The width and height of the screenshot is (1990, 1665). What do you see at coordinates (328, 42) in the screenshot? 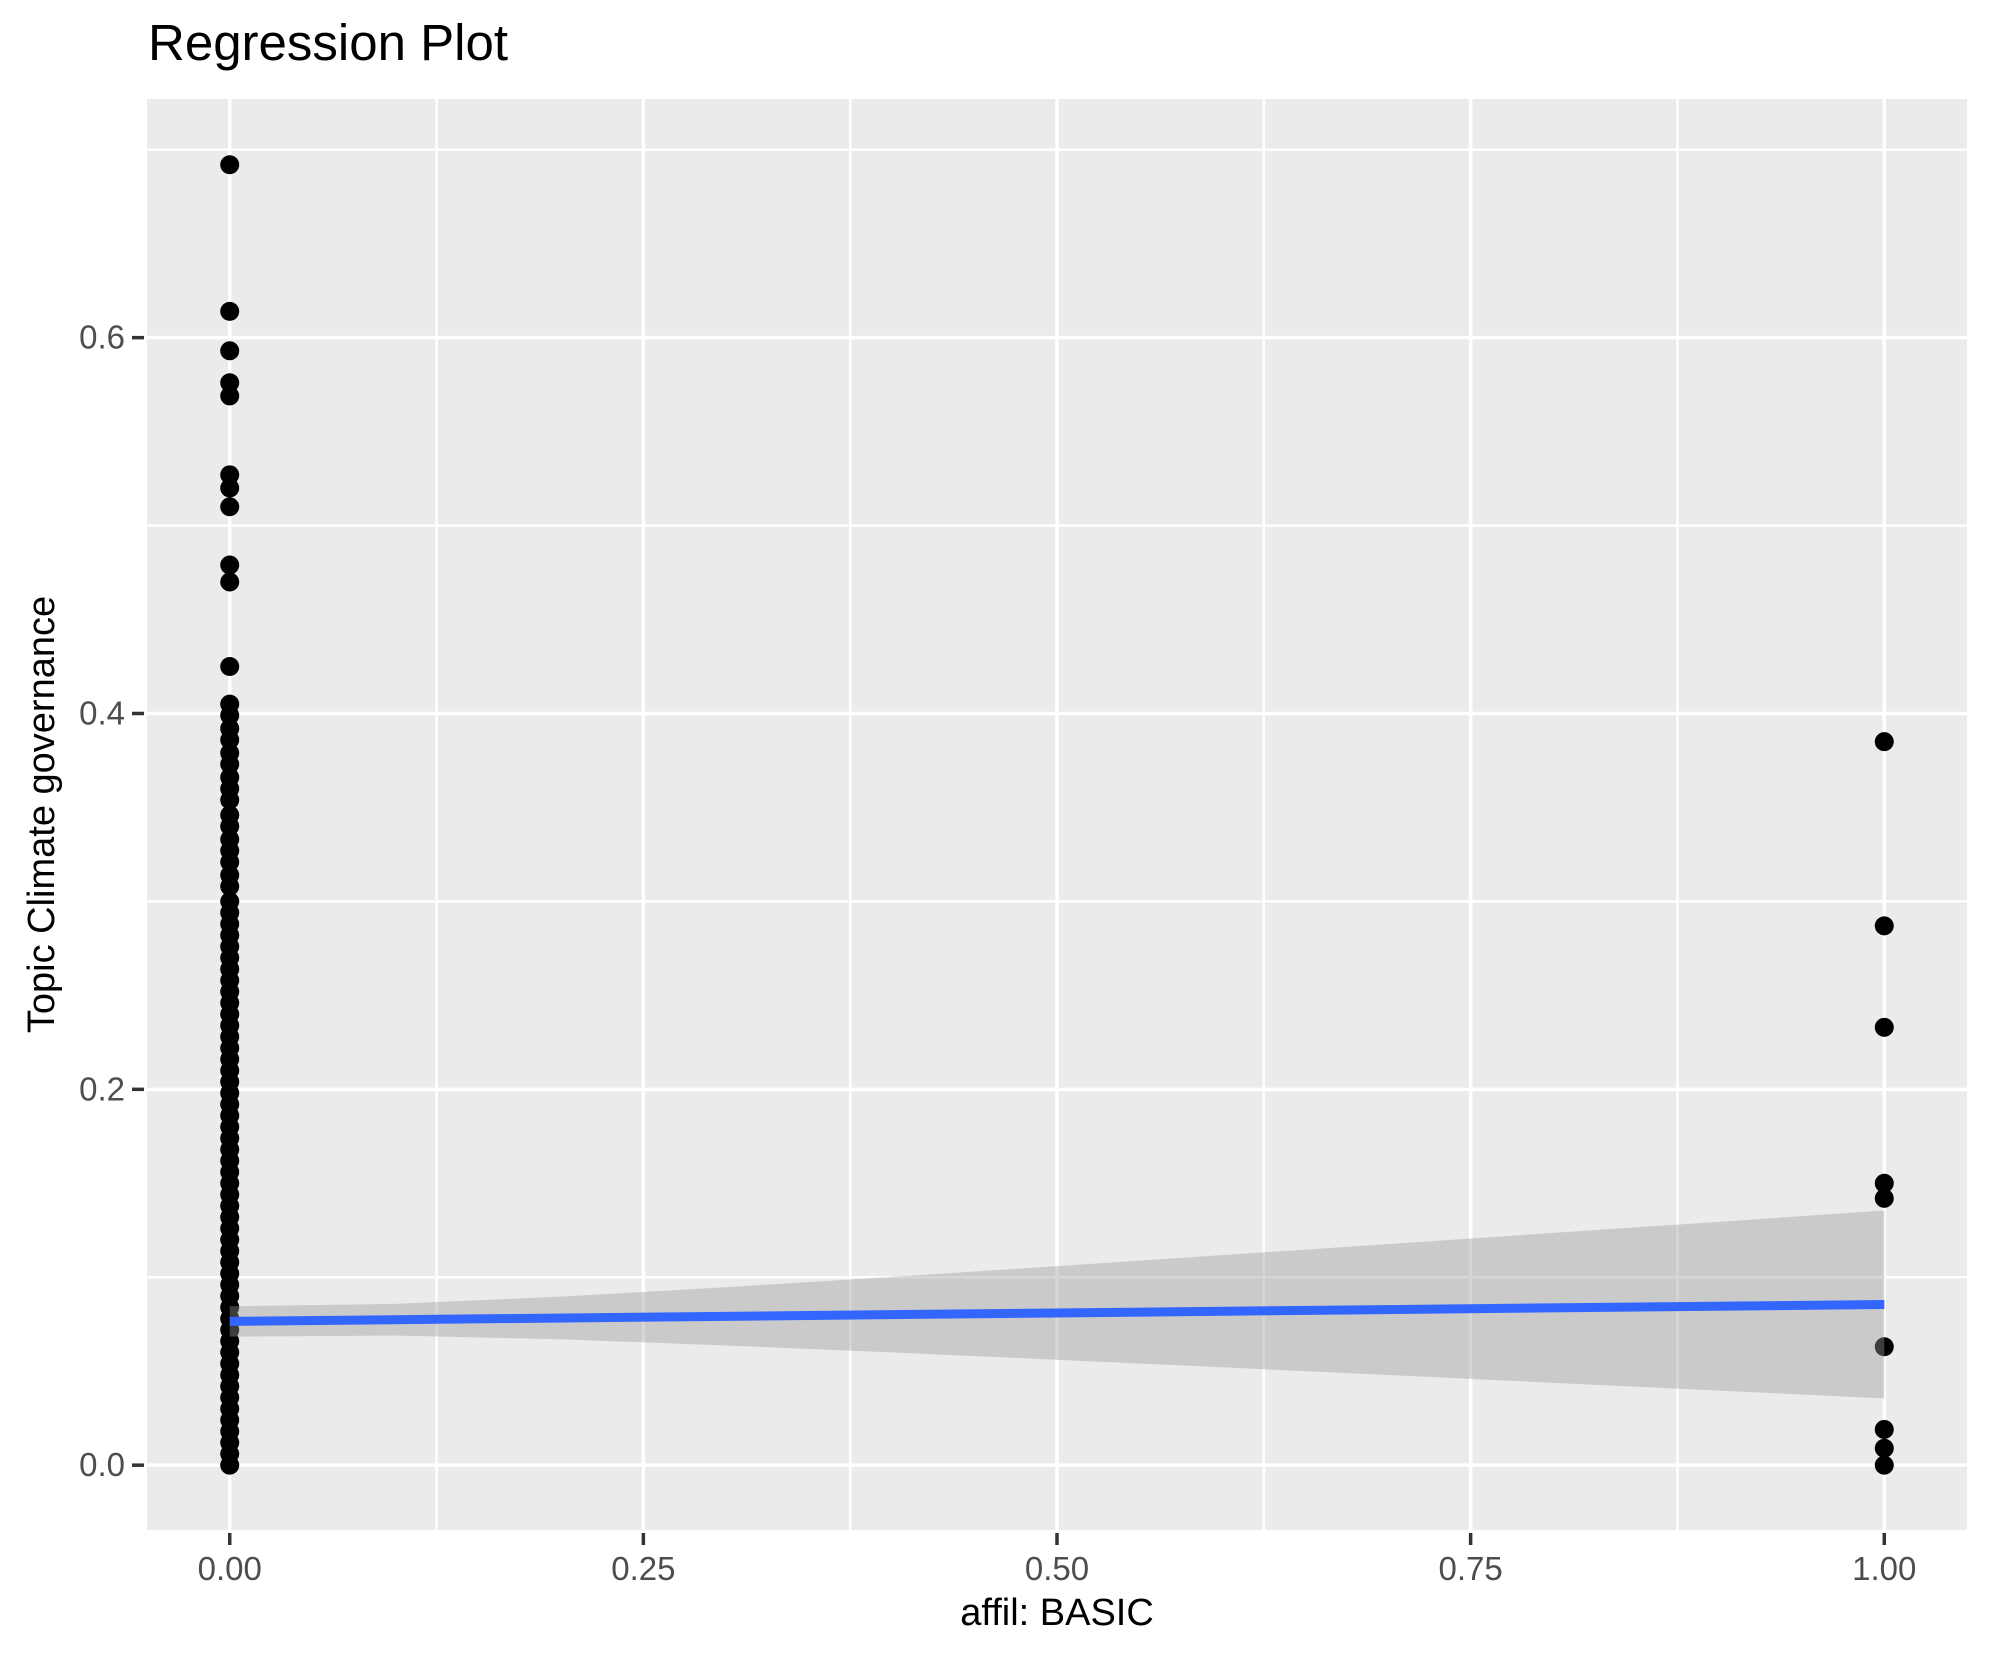
I see `plot-title: Regression Plot` at bounding box center [328, 42].